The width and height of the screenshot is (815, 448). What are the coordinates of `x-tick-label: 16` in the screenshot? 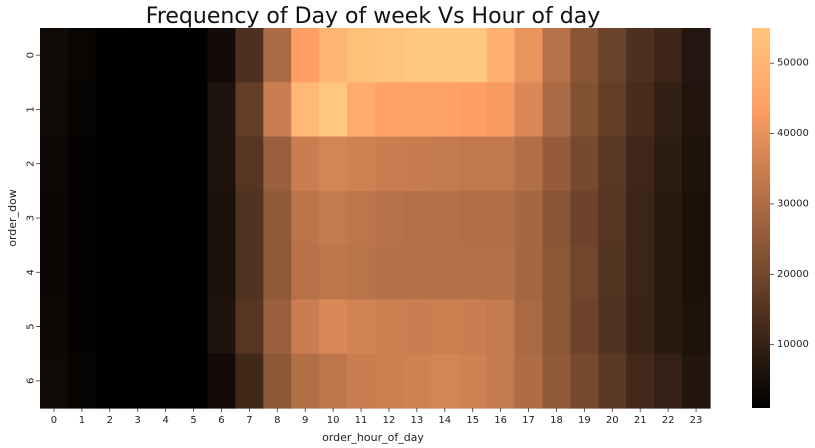 It's located at (500, 420).